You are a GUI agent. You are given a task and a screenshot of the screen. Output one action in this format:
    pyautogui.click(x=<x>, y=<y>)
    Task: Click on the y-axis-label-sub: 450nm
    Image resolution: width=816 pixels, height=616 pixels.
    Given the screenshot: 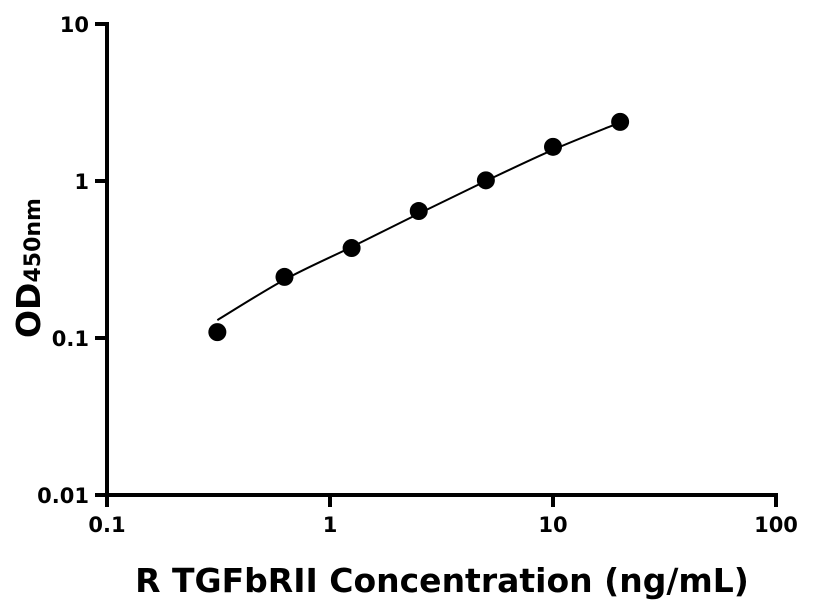 What is the action you would take?
    pyautogui.click(x=33, y=240)
    